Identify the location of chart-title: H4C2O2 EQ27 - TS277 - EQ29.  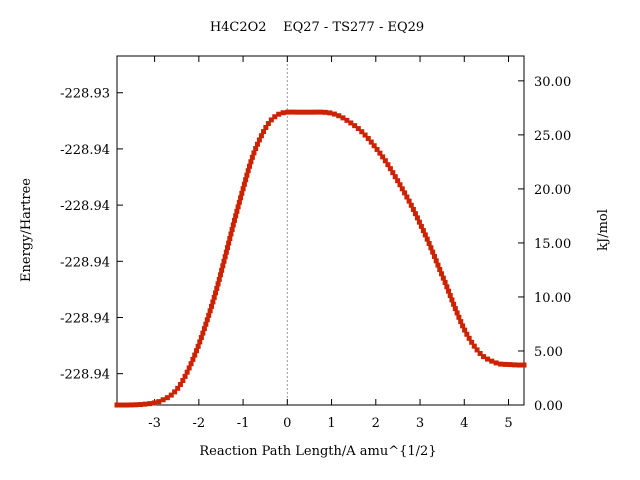
(317, 27).